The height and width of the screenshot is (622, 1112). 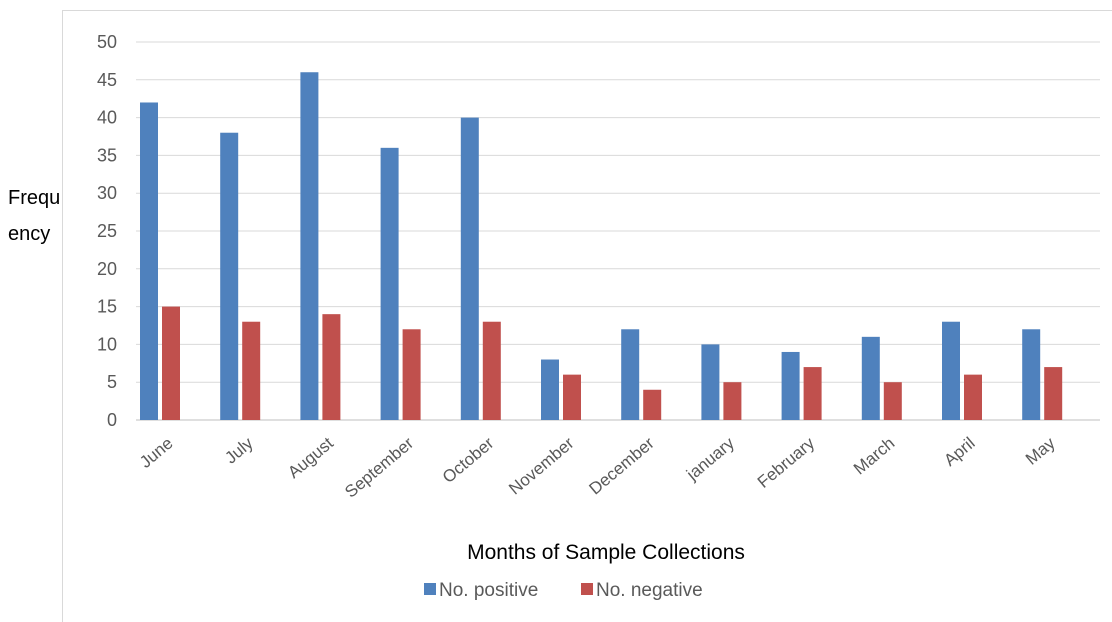 I want to click on y-tick-label: 45, so click(x=107, y=80).